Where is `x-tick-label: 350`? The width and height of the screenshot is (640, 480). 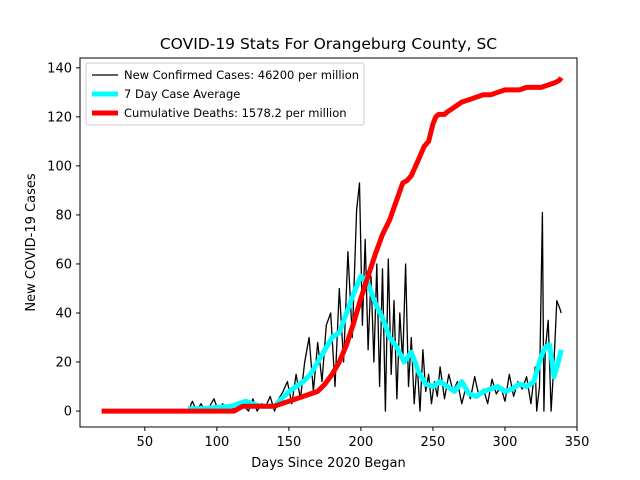 x-tick-label: 350 is located at coordinates (577, 442).